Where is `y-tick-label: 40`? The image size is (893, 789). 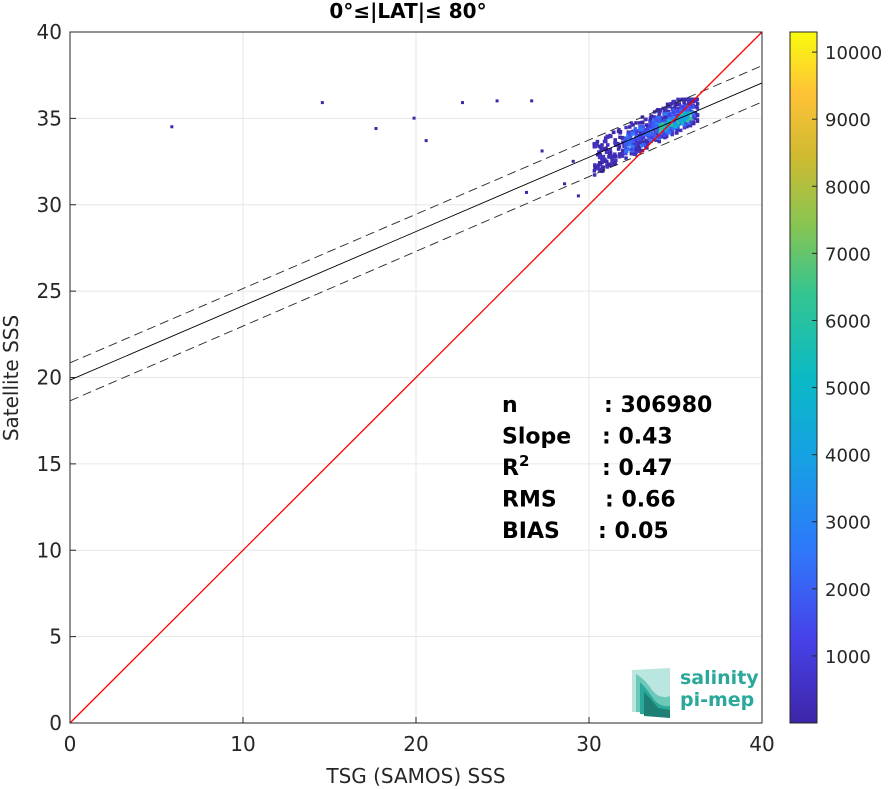
y-tick-label: 40 is located at coordinates (49, 32).